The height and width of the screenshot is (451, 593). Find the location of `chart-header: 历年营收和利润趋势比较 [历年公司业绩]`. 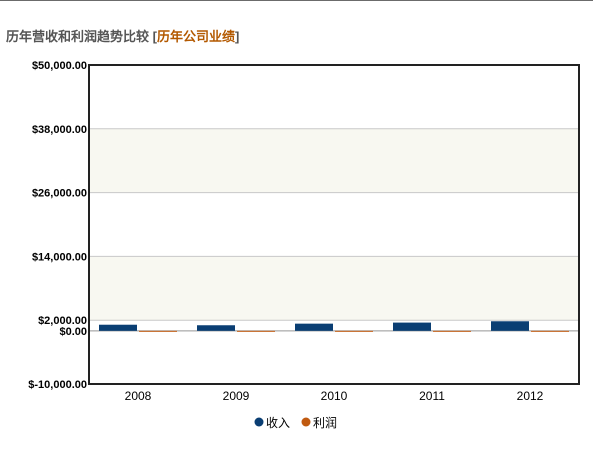

chart-header: 历年营收和利润趋势比较 [历年公司业绩] is located at coordinates (122, 35).